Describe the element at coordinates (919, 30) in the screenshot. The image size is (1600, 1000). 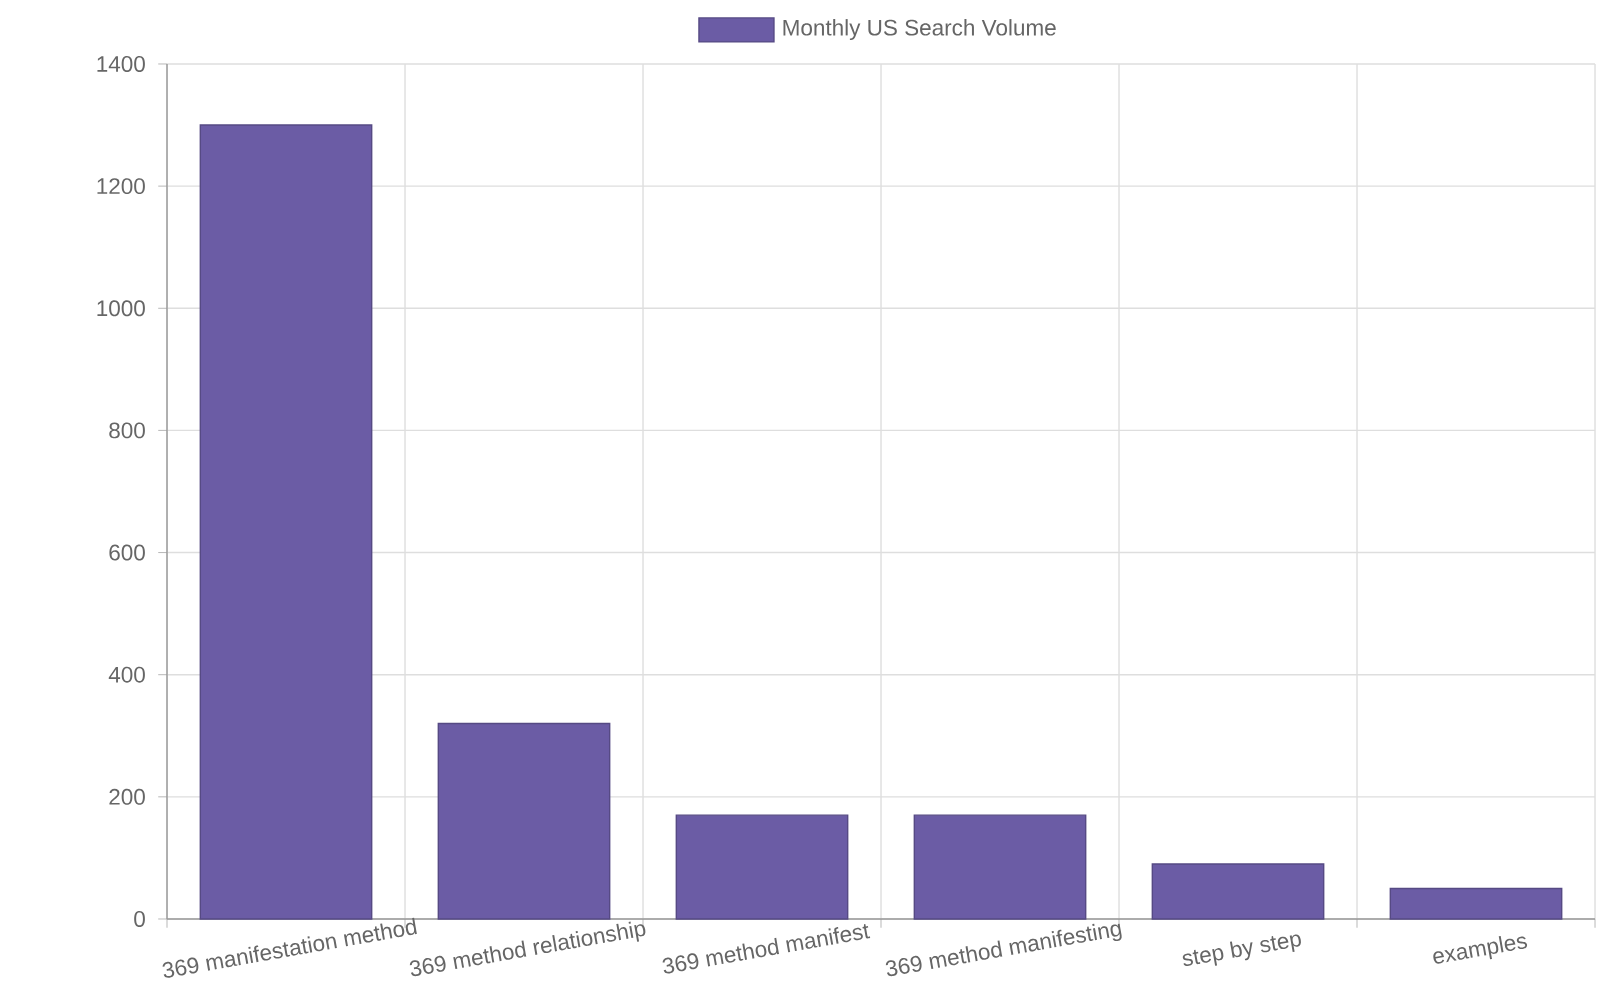
I see `legend-label: Monthly US Search Volume` at that location.